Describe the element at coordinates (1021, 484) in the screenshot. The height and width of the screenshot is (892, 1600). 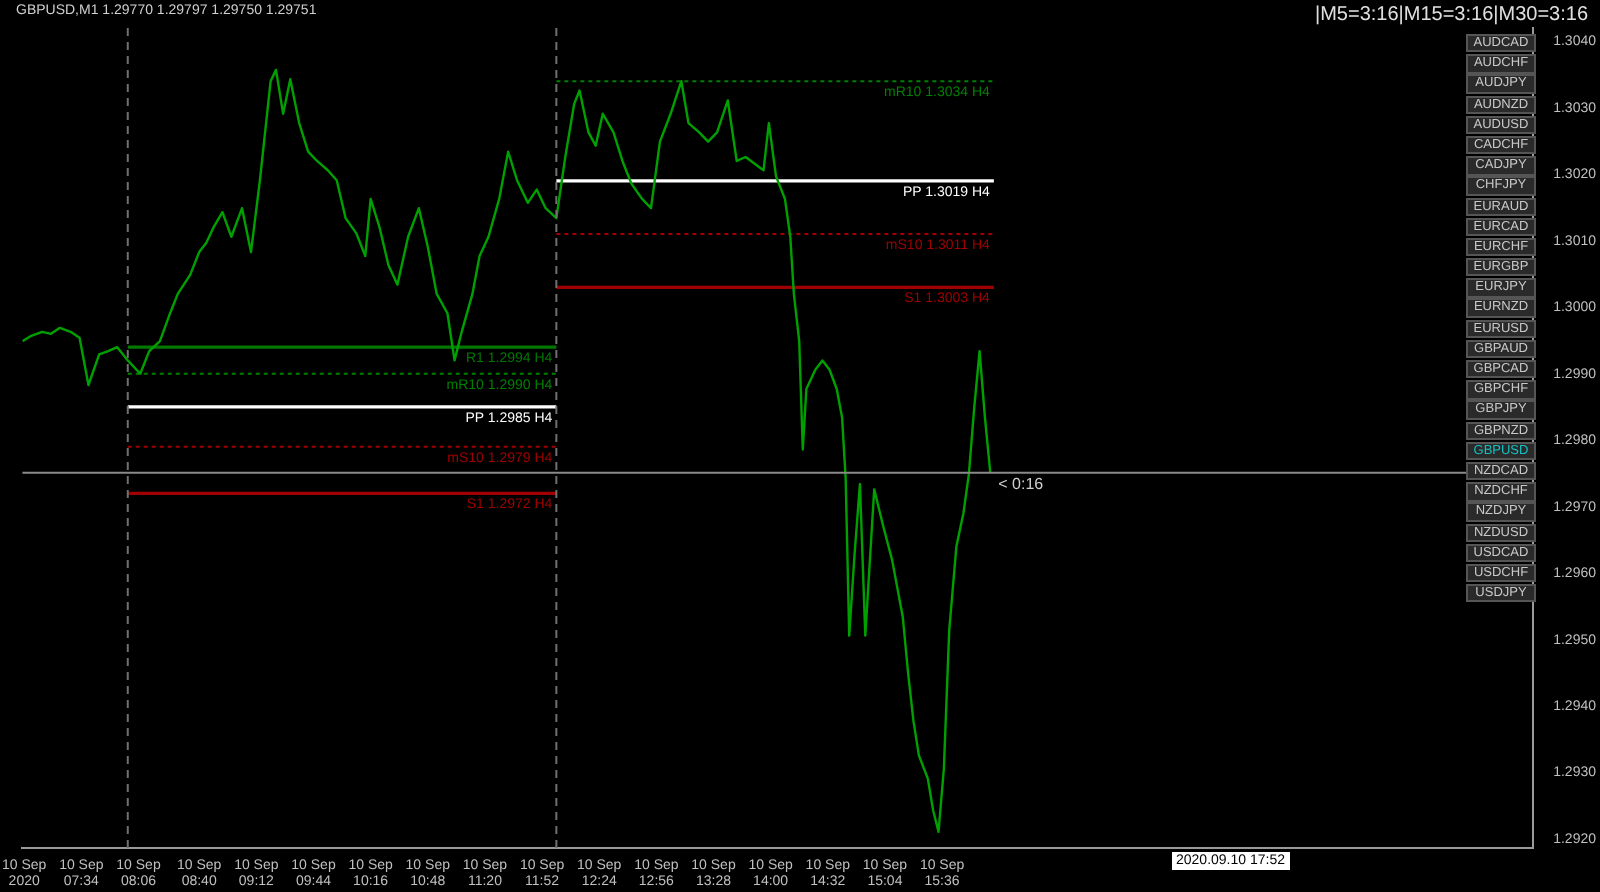
I see `annotation: < 0:16` at that location.